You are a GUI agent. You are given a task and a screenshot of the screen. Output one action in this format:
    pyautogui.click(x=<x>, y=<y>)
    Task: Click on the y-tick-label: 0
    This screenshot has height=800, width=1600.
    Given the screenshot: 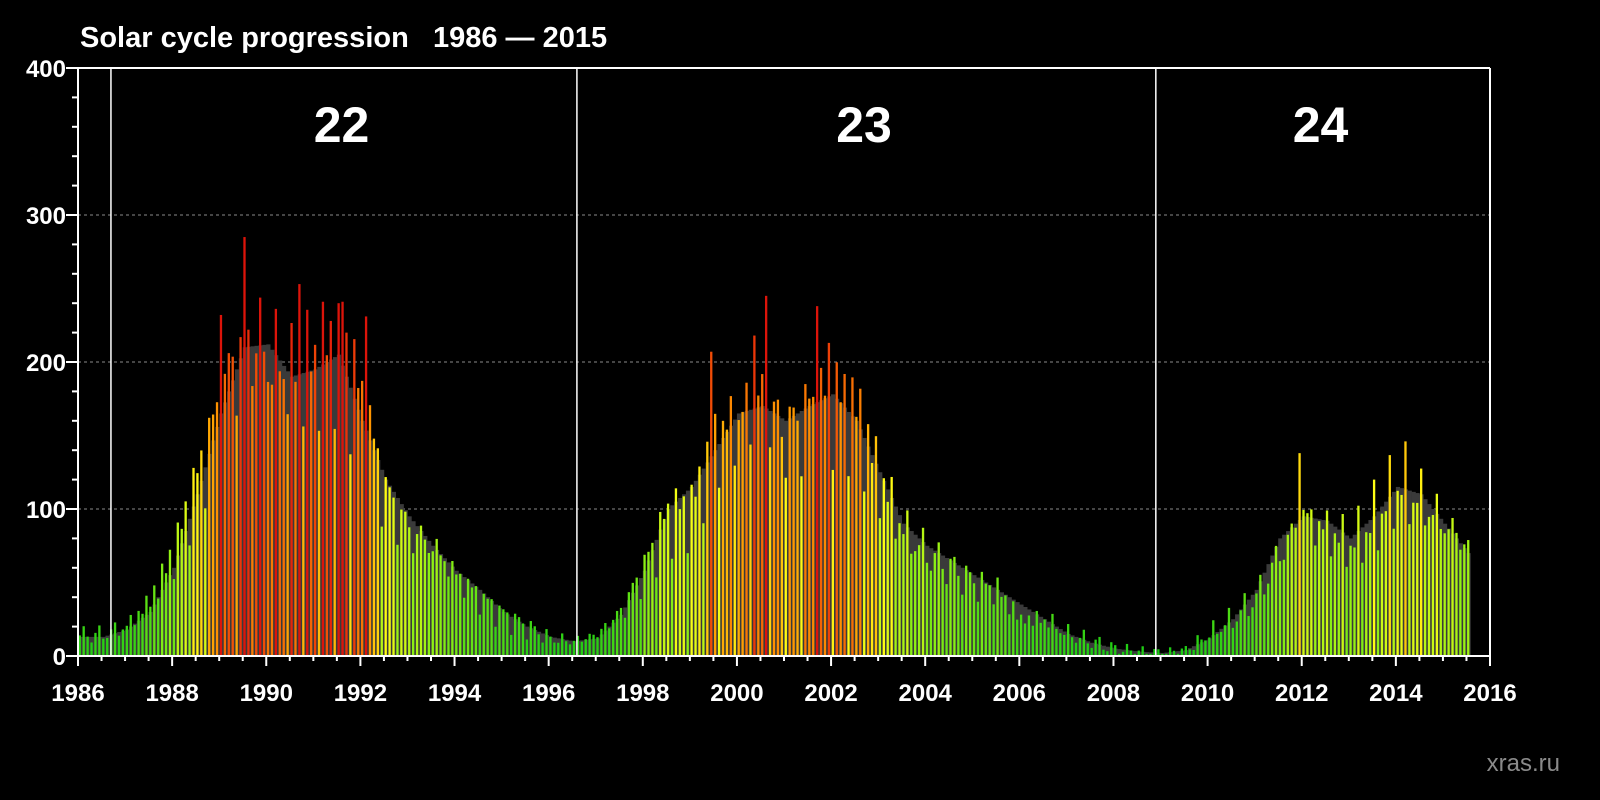 What is the action you would take?
    pyautogui.click(x=59, y=657)
    